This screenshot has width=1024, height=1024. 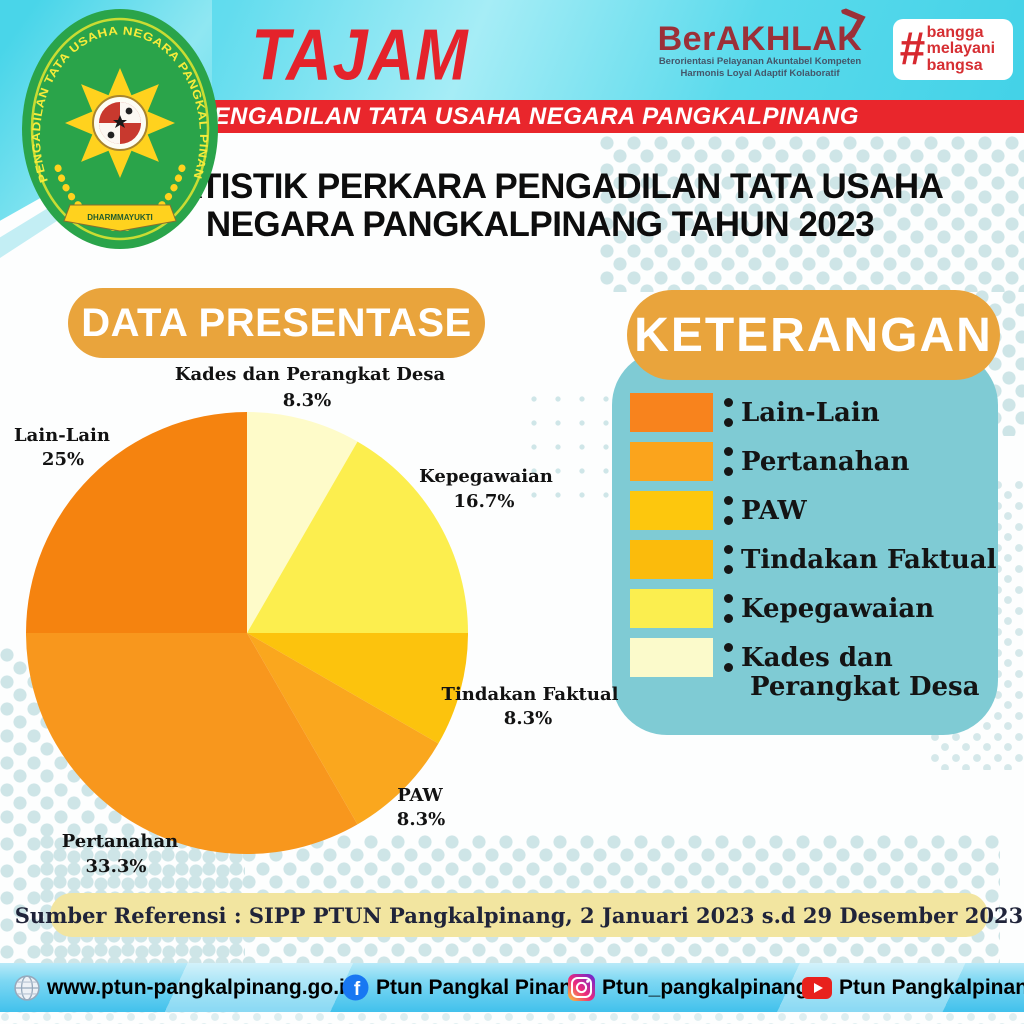 What do you see at coordinates (62, 435) in the screenshot?
I see `pie-label-lain-lain: Lain-Lain` at bounding box center [62, 435].